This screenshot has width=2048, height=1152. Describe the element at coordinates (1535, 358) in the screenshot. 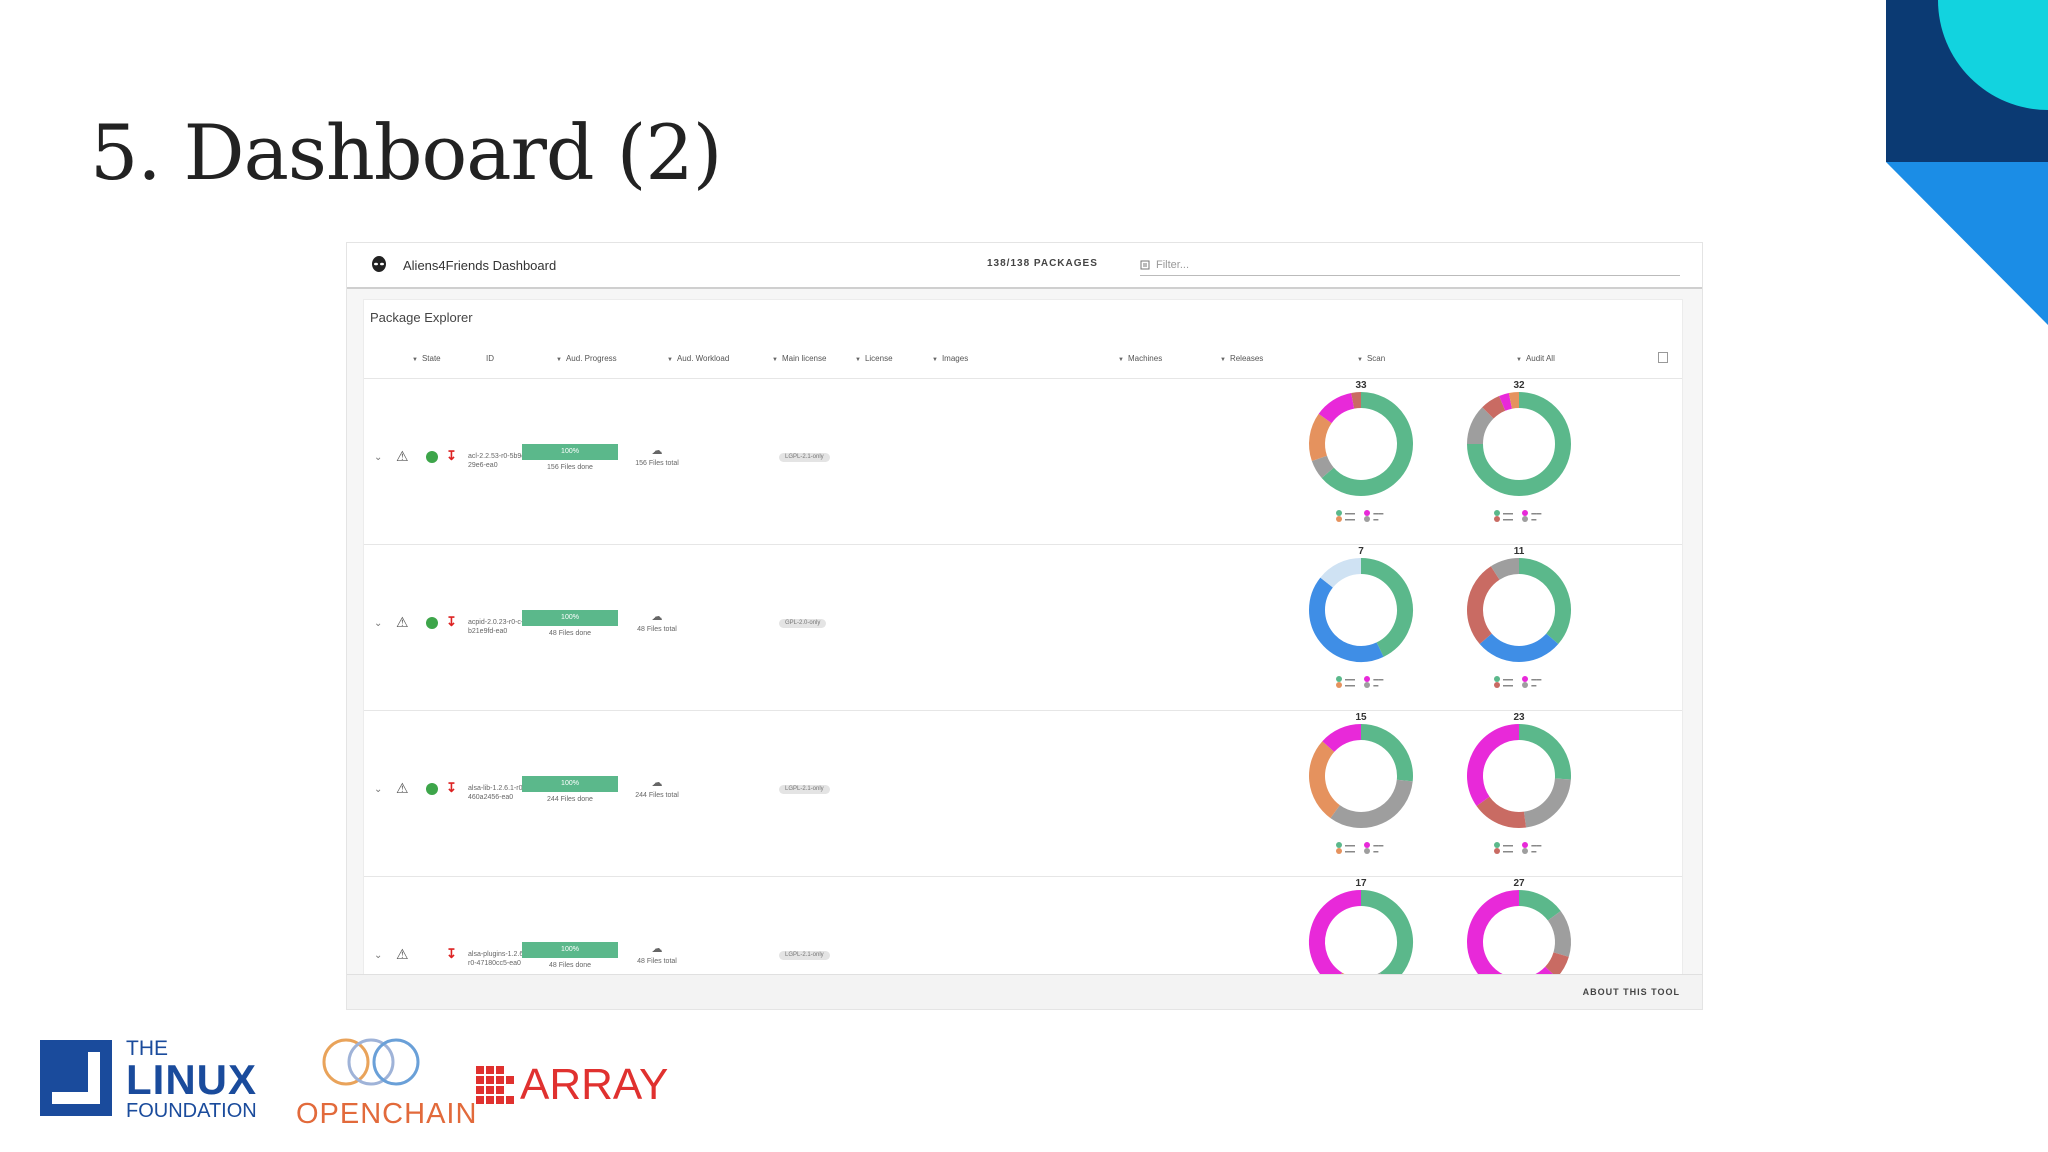

I see `column-header-audit-all: Audit All` at that location.